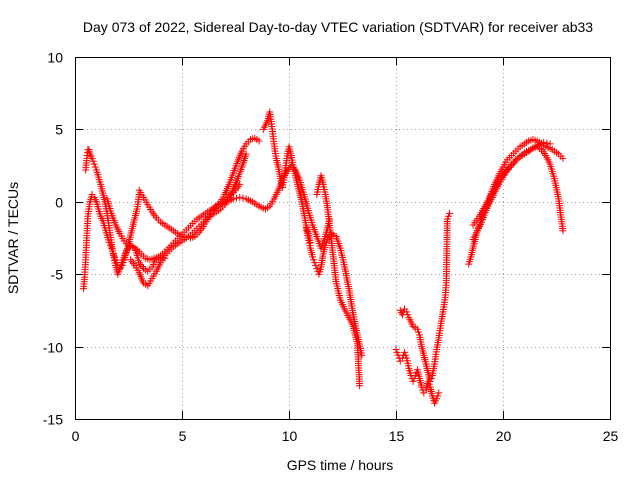 The width and height of the screenshot is (640, 480). What do you see at coordinates (345, 436) in the screenshot?
I see `x-tick-labels: 0 5 10 15 20 25` at bounding box center [345, 436].